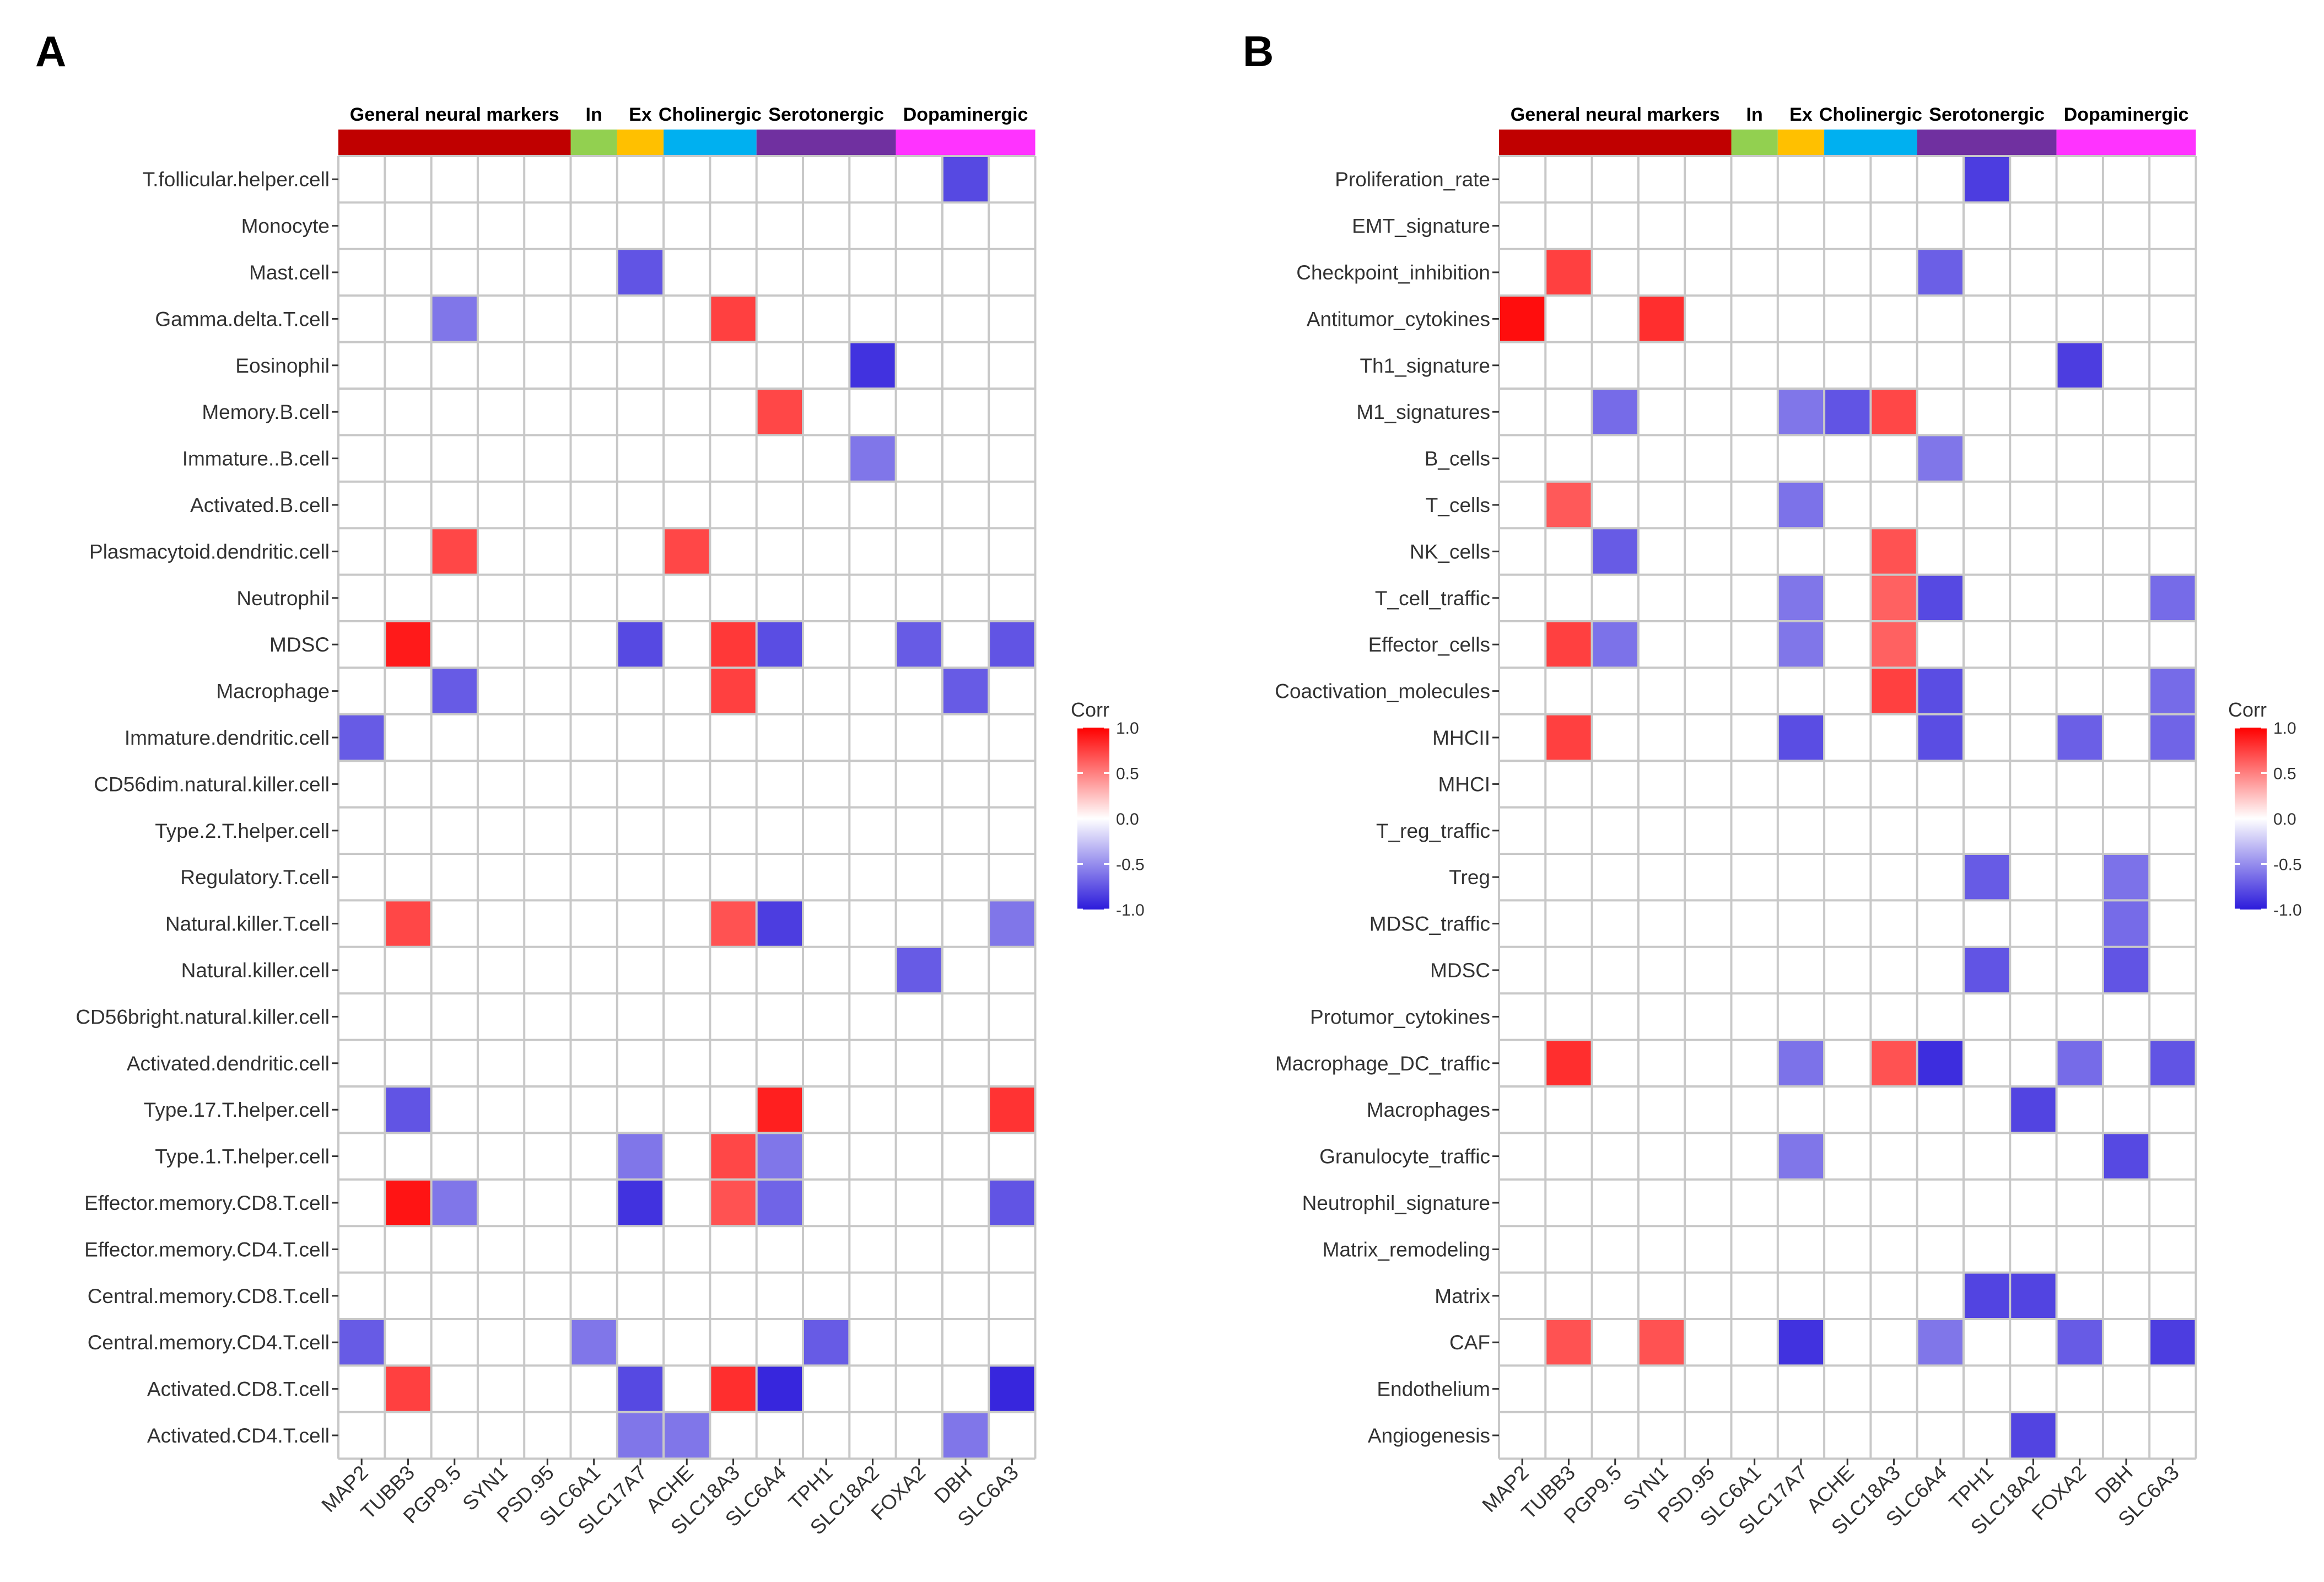 This screenshot has height=1582, width=2324. What do you see at coordinates (255, 971) in the screenshot?
I see `row-label: Natural.killer.cell` at bounding box center [255, 971].